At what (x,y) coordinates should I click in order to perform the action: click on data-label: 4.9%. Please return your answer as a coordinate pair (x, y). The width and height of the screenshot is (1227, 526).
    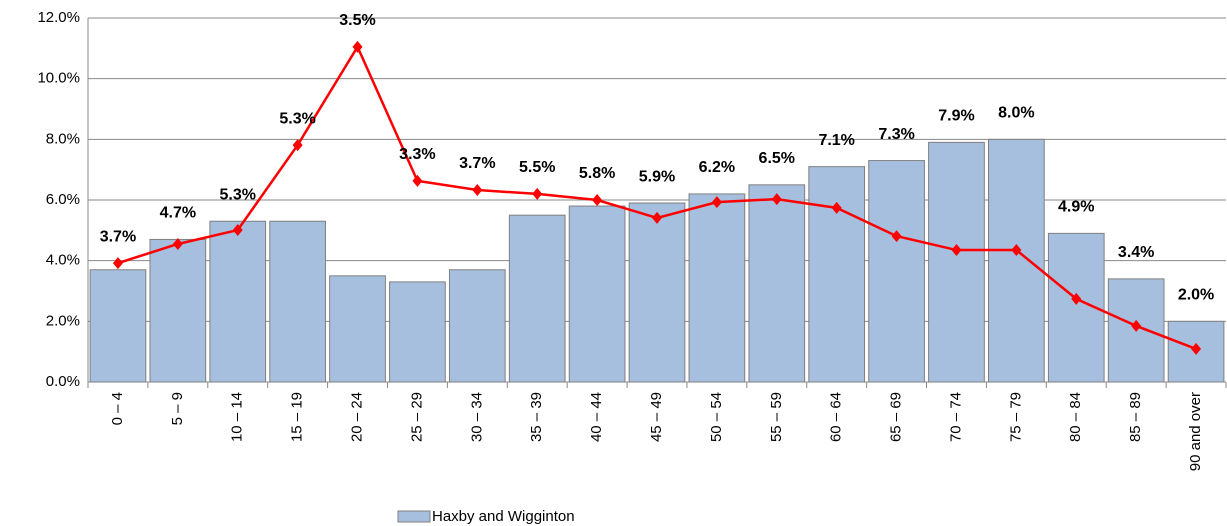
    Looking at the image, I should click on (1076, 207).